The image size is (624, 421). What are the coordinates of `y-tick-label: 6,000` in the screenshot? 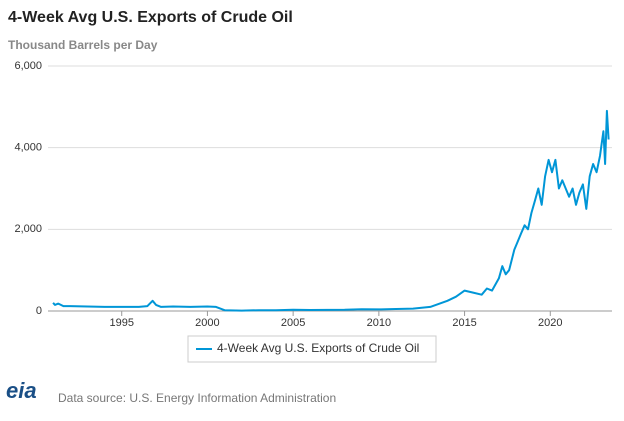 It's located at (28, 66).